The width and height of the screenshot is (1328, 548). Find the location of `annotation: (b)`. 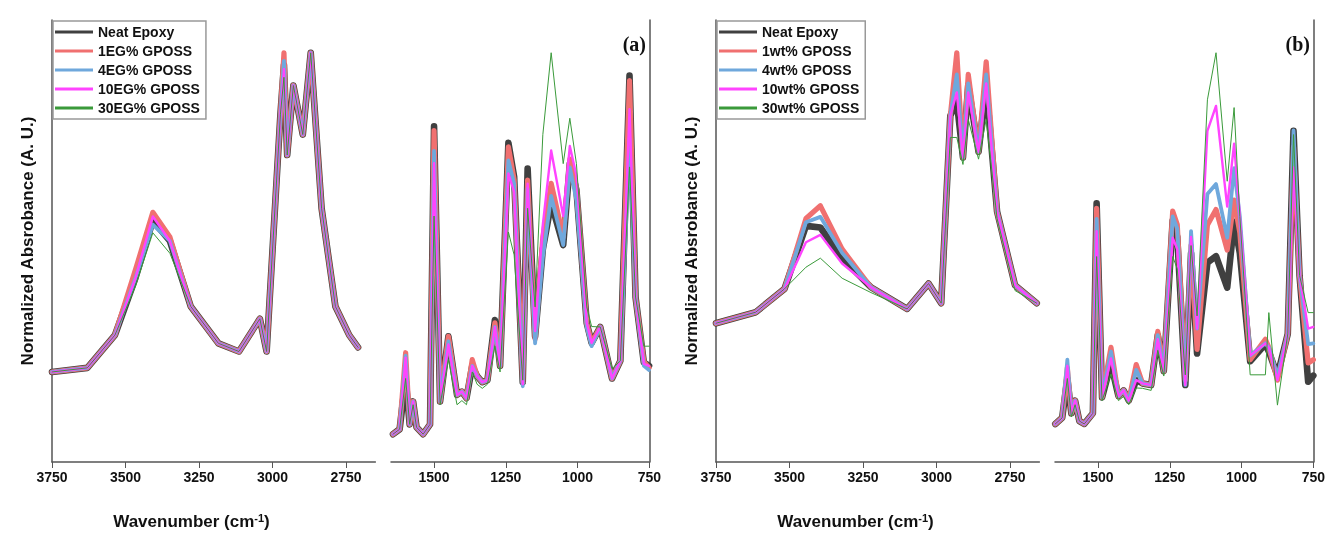

annotation: (b) is located at coordinates (1298, 44).